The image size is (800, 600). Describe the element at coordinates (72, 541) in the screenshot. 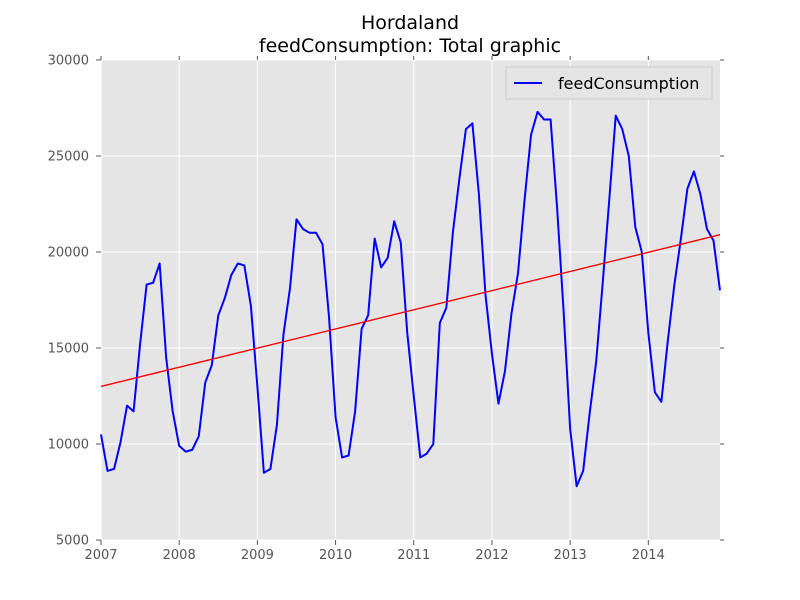

I see `y-tick-label: 5000` at that location.